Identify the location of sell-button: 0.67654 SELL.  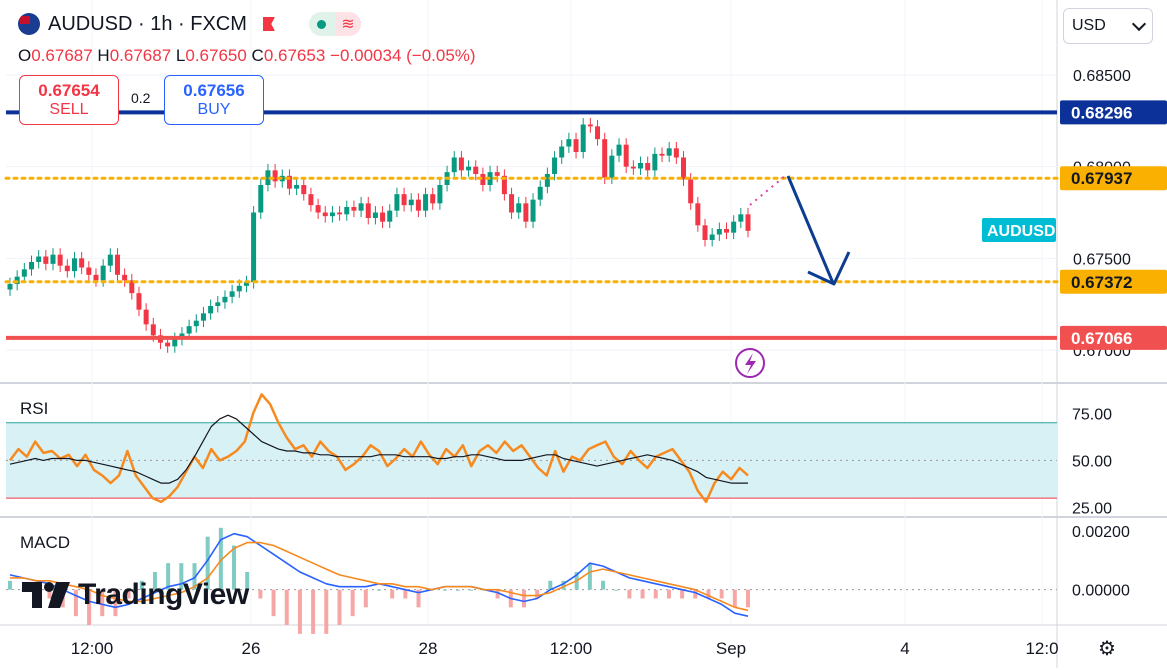
(69, 100).